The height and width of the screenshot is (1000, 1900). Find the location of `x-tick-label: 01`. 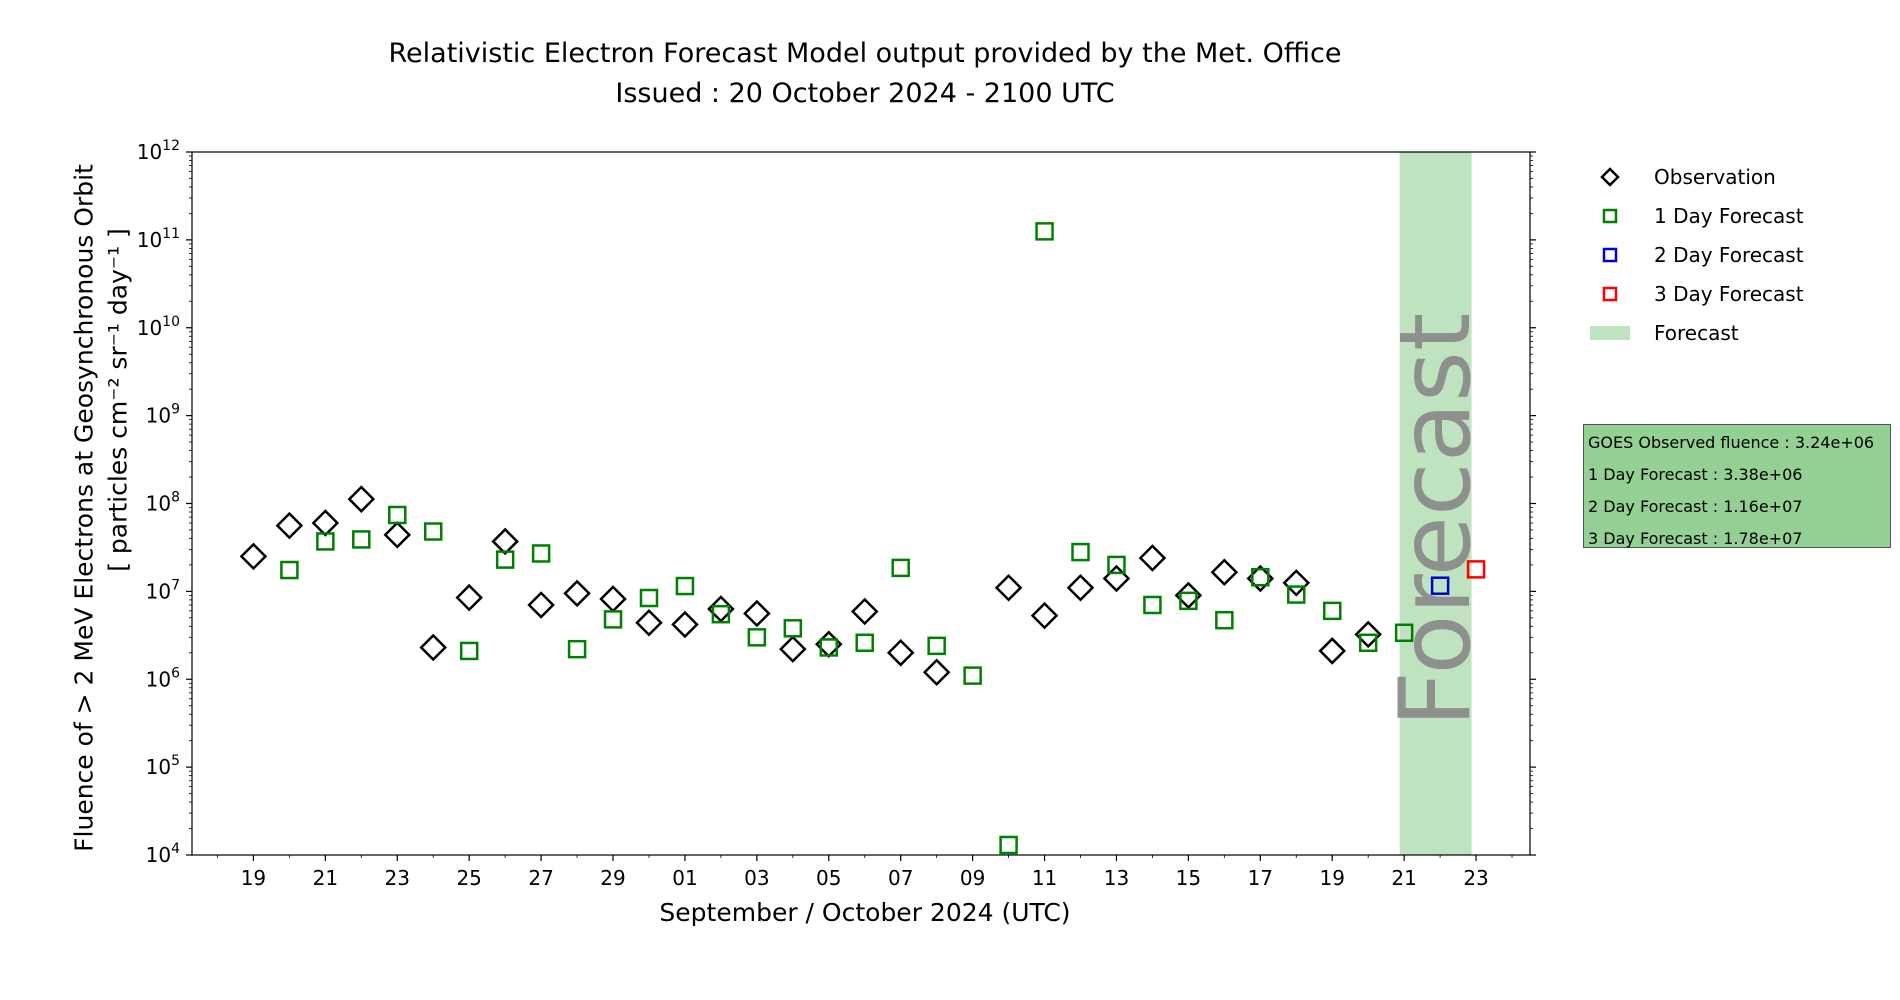

x-tick-label: 01 is located at coordinates (684, 878).